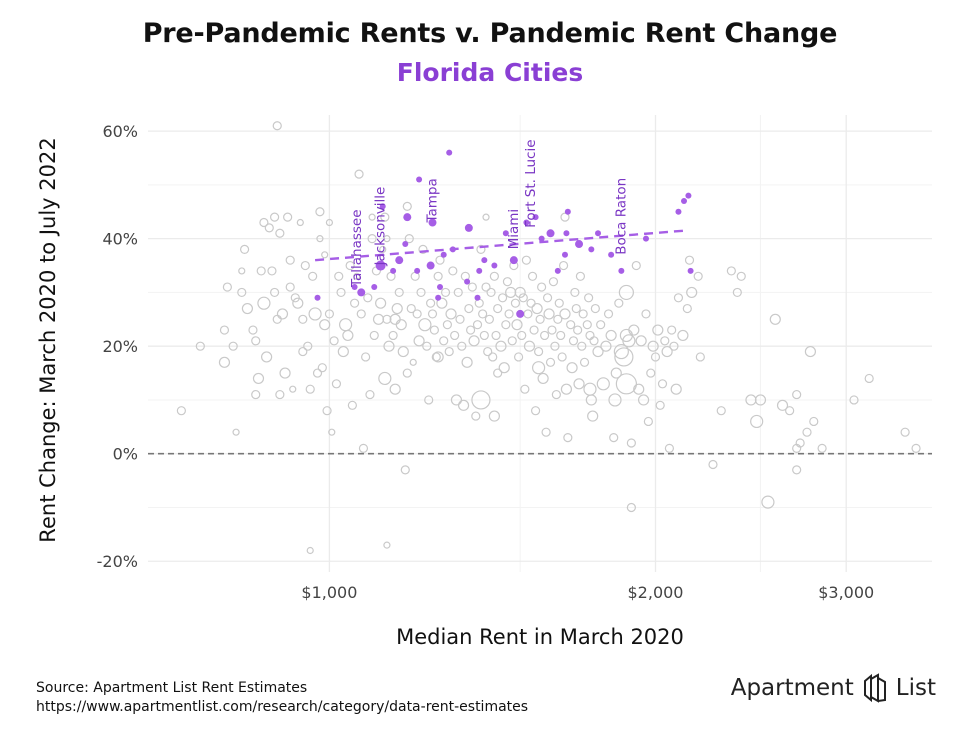 The image size is (980, 740). Describe the element at coordinates (621, 216) in the screenshot. I see `city-label: Boca Raton` at that location.